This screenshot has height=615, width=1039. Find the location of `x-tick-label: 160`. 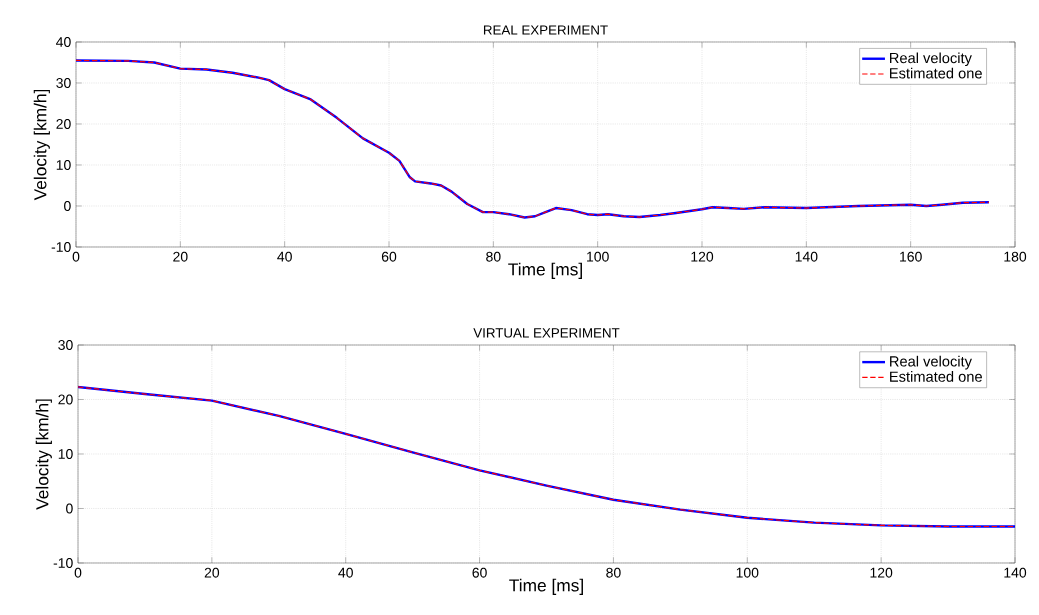

x-tick-label: 160 is located at coordinates (911, 256).